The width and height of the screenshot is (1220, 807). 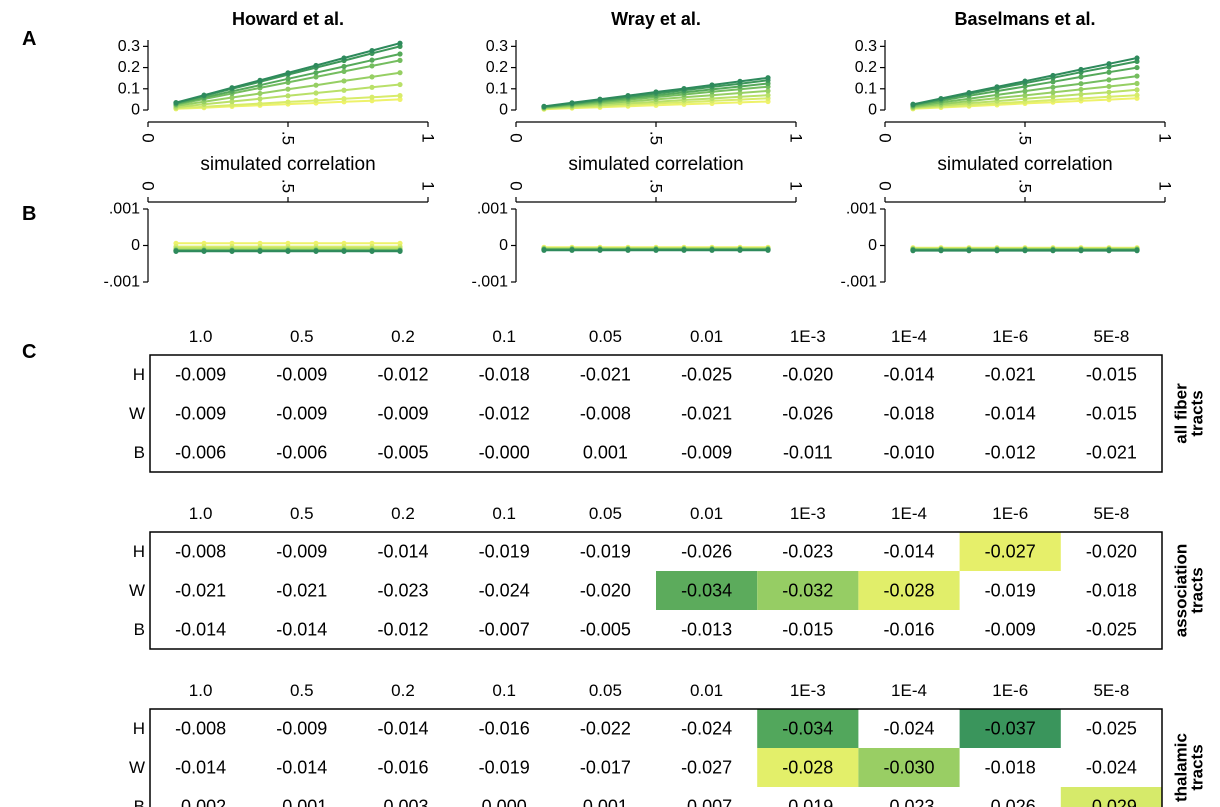 I want to click on heatmap-cell-value: -0.003, so click(x=402, y=802).